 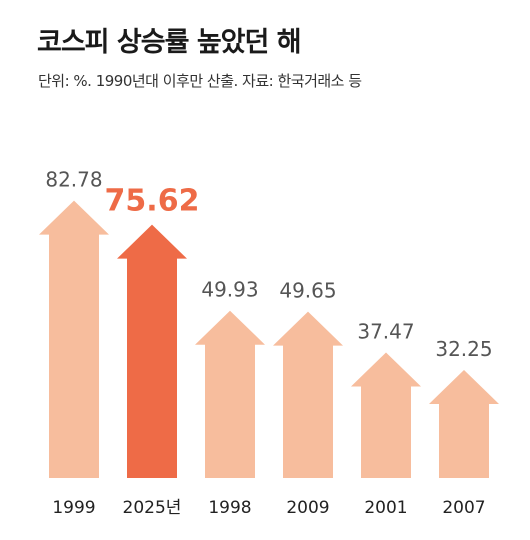 I want to click on bar-arrow-1998, so click(x=230, y=394).